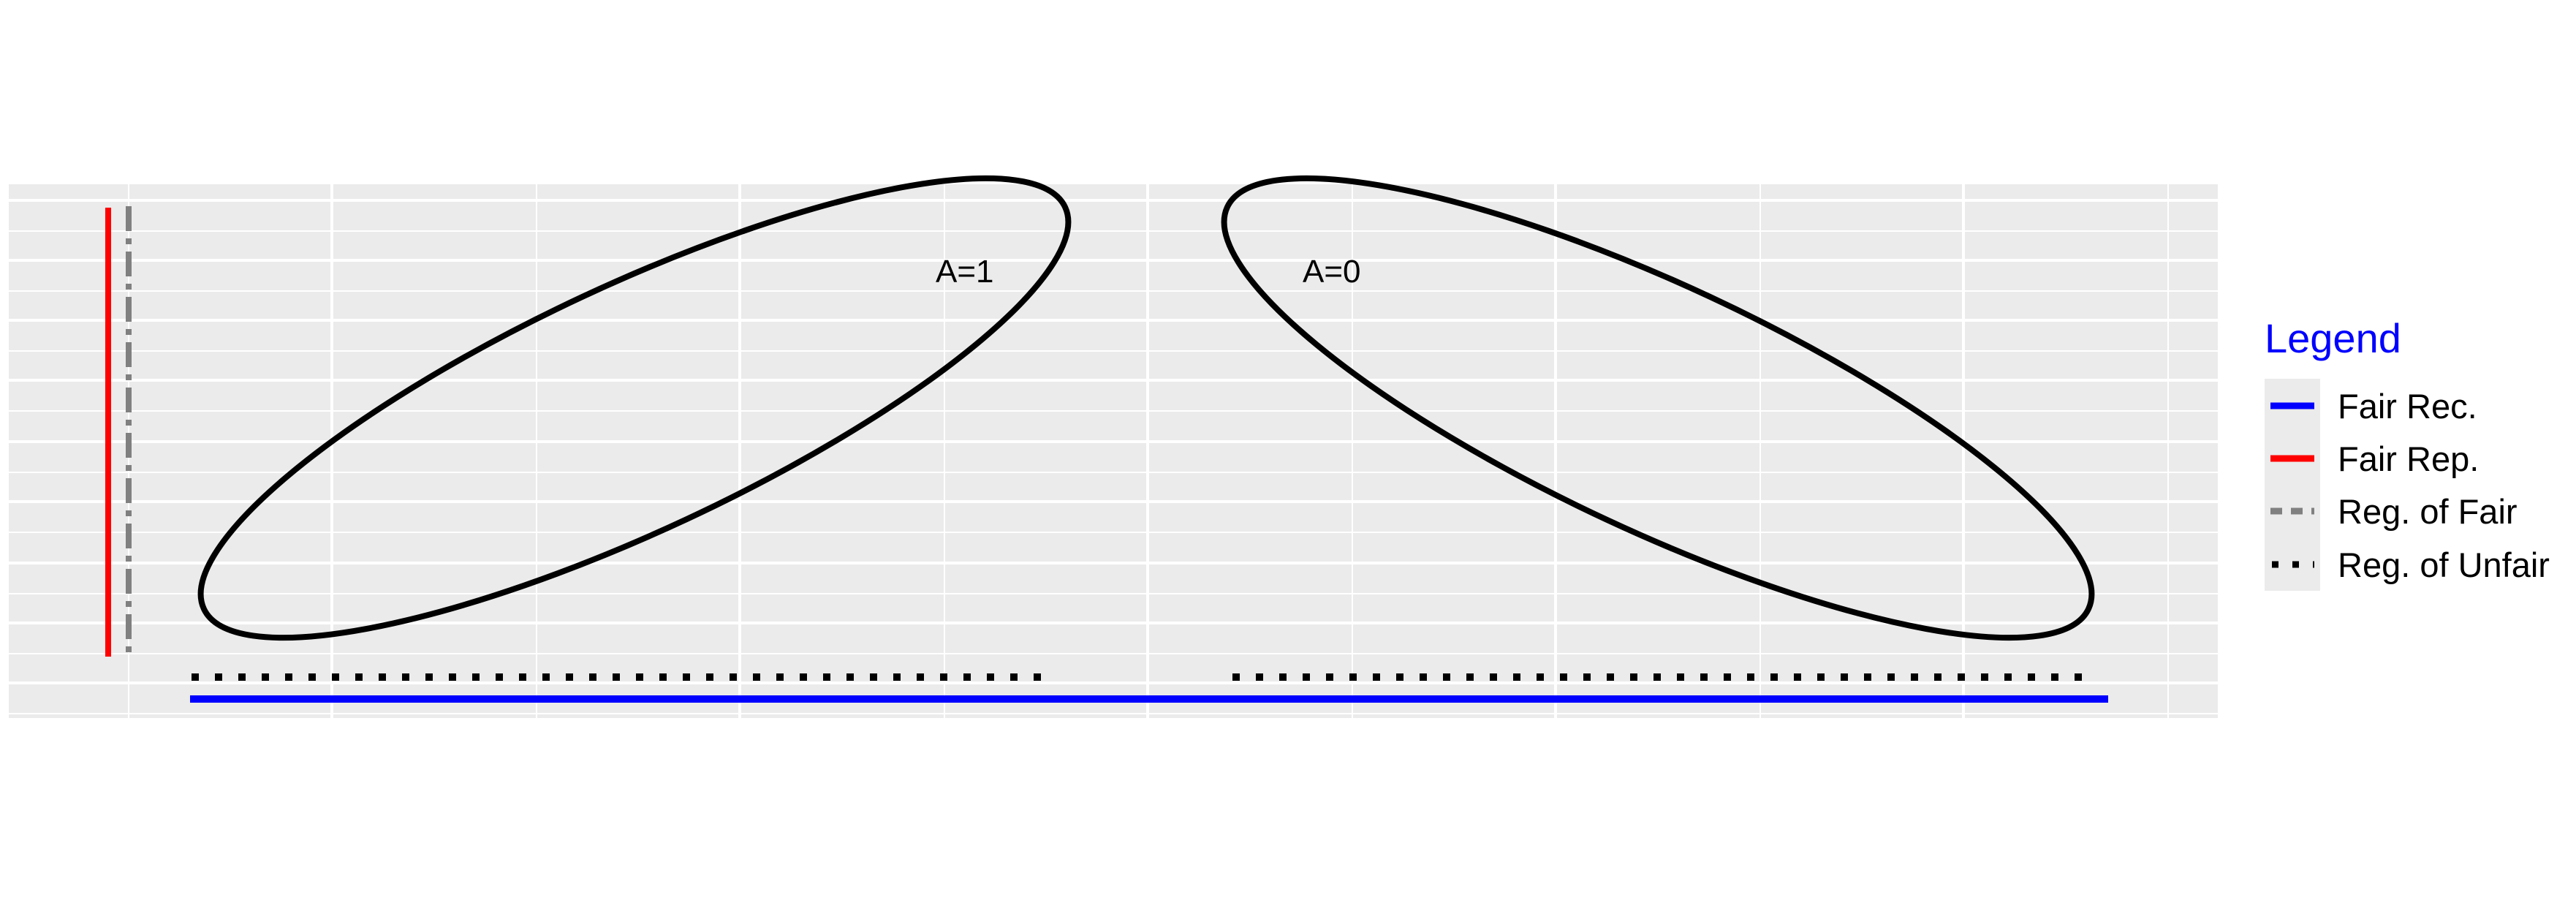  What do you see at coordinates (965, 272) in the screenshot?
I see `annotation-a1: A=1` at bounding box center [965, 272].